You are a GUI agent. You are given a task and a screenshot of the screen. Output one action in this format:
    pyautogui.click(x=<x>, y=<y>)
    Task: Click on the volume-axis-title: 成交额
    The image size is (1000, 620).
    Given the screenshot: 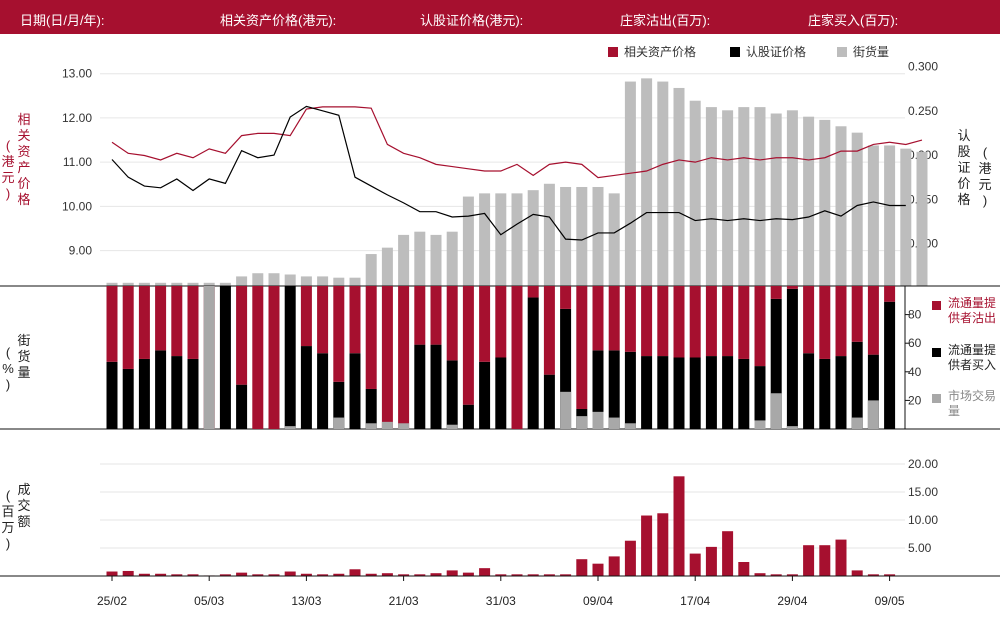 What is the action you would take?
    pyautogui.click(x=24, y=506)
    